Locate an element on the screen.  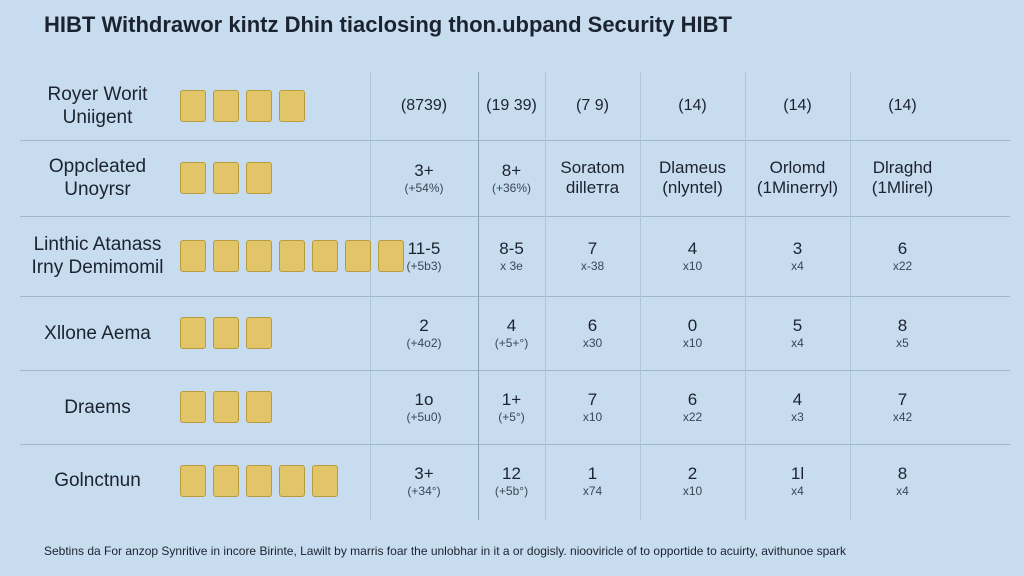
table-cell: 1 x74 is located at coordinates (592, 480).